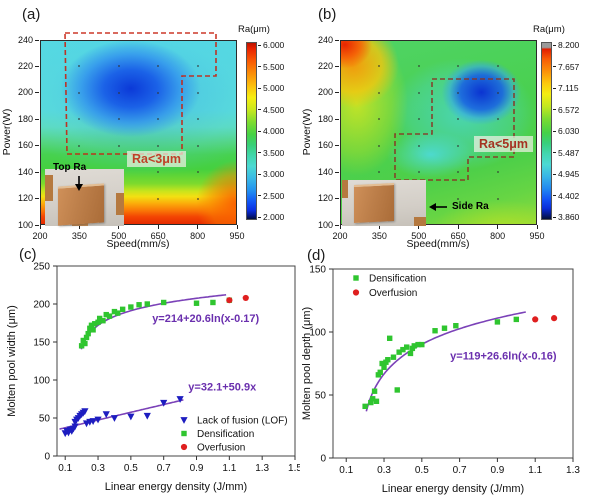  Describe the element at coordinates (70, 167) in the screenshot. I see `panel-a-inset-caption: Top Ra` at that location.